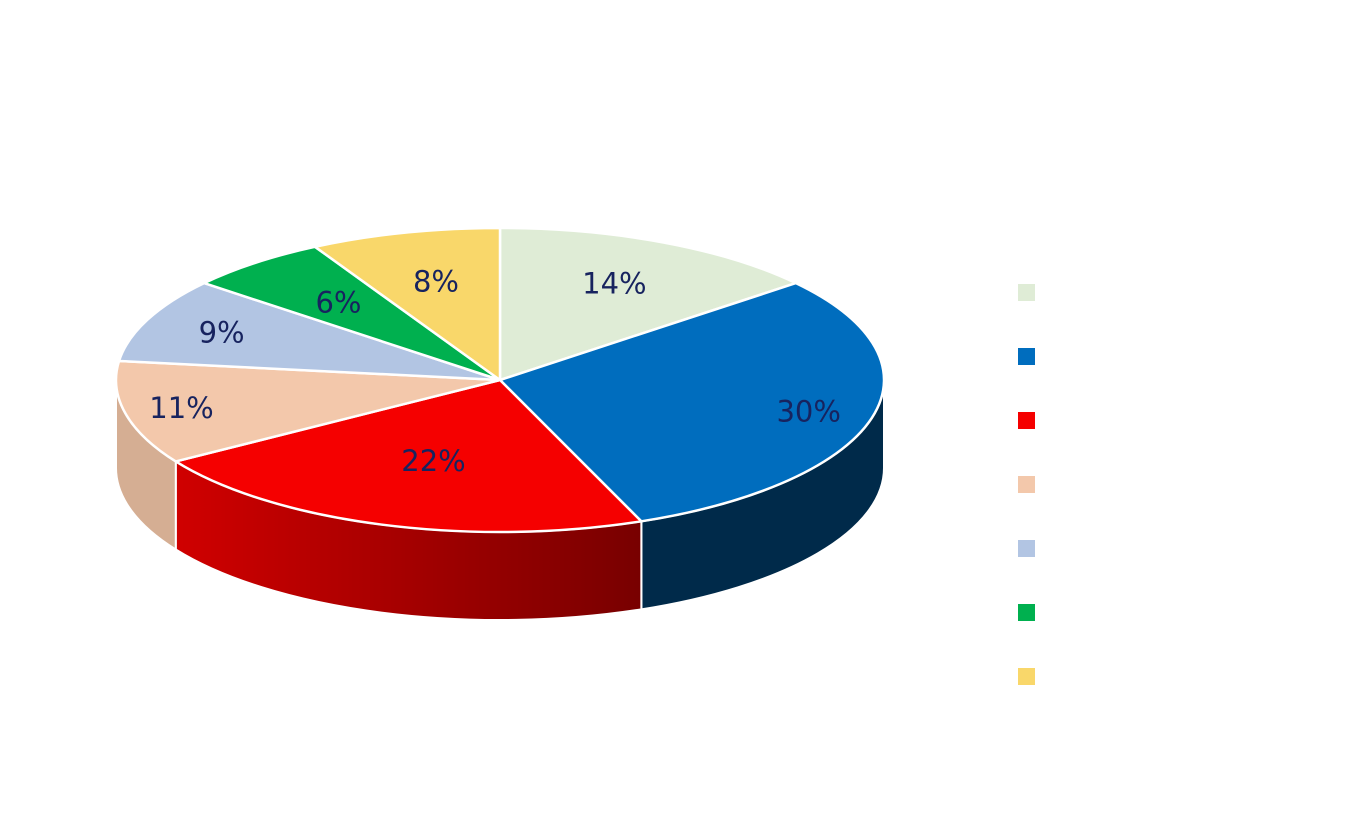  Describe the element at coordinates (433, 461) in the screenshot. I see `data-label-2: 22%` at that location.